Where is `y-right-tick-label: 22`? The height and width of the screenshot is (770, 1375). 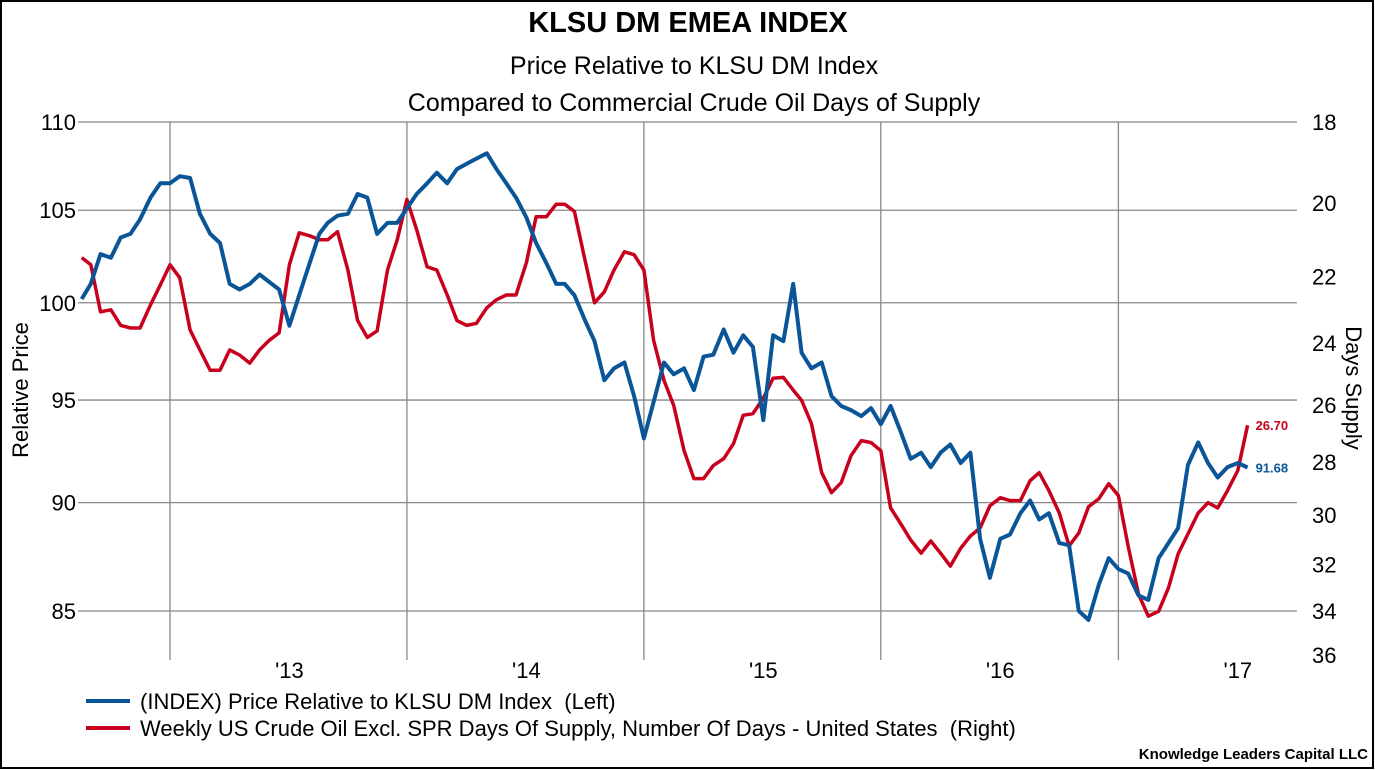
y-right-tick-label: 22 is located at coordinates (1324, 276).